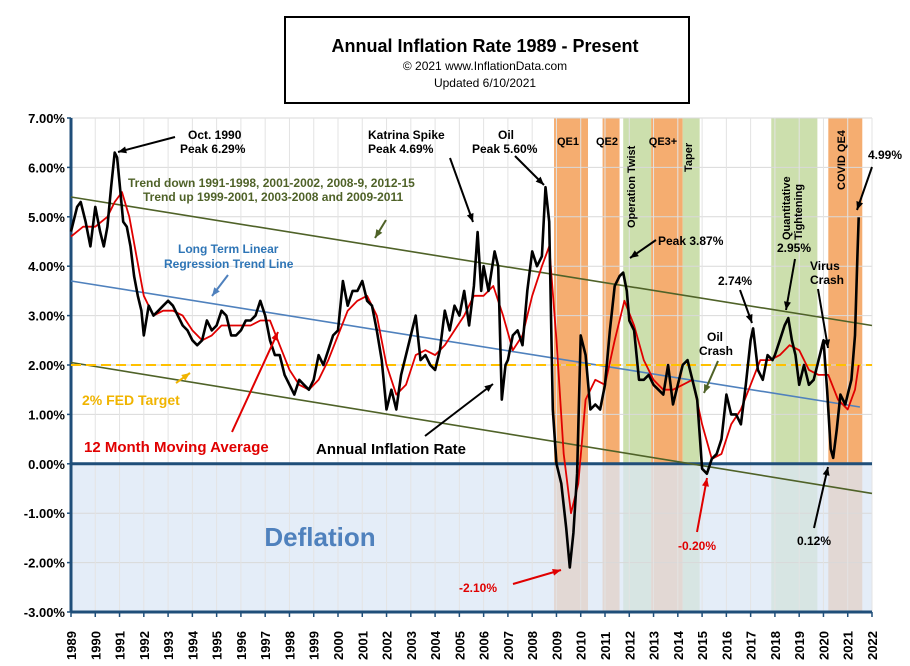  Describe the element at coordinates (274, 336) in the screenshot. I see `arrow-moving-average-head` at that location.